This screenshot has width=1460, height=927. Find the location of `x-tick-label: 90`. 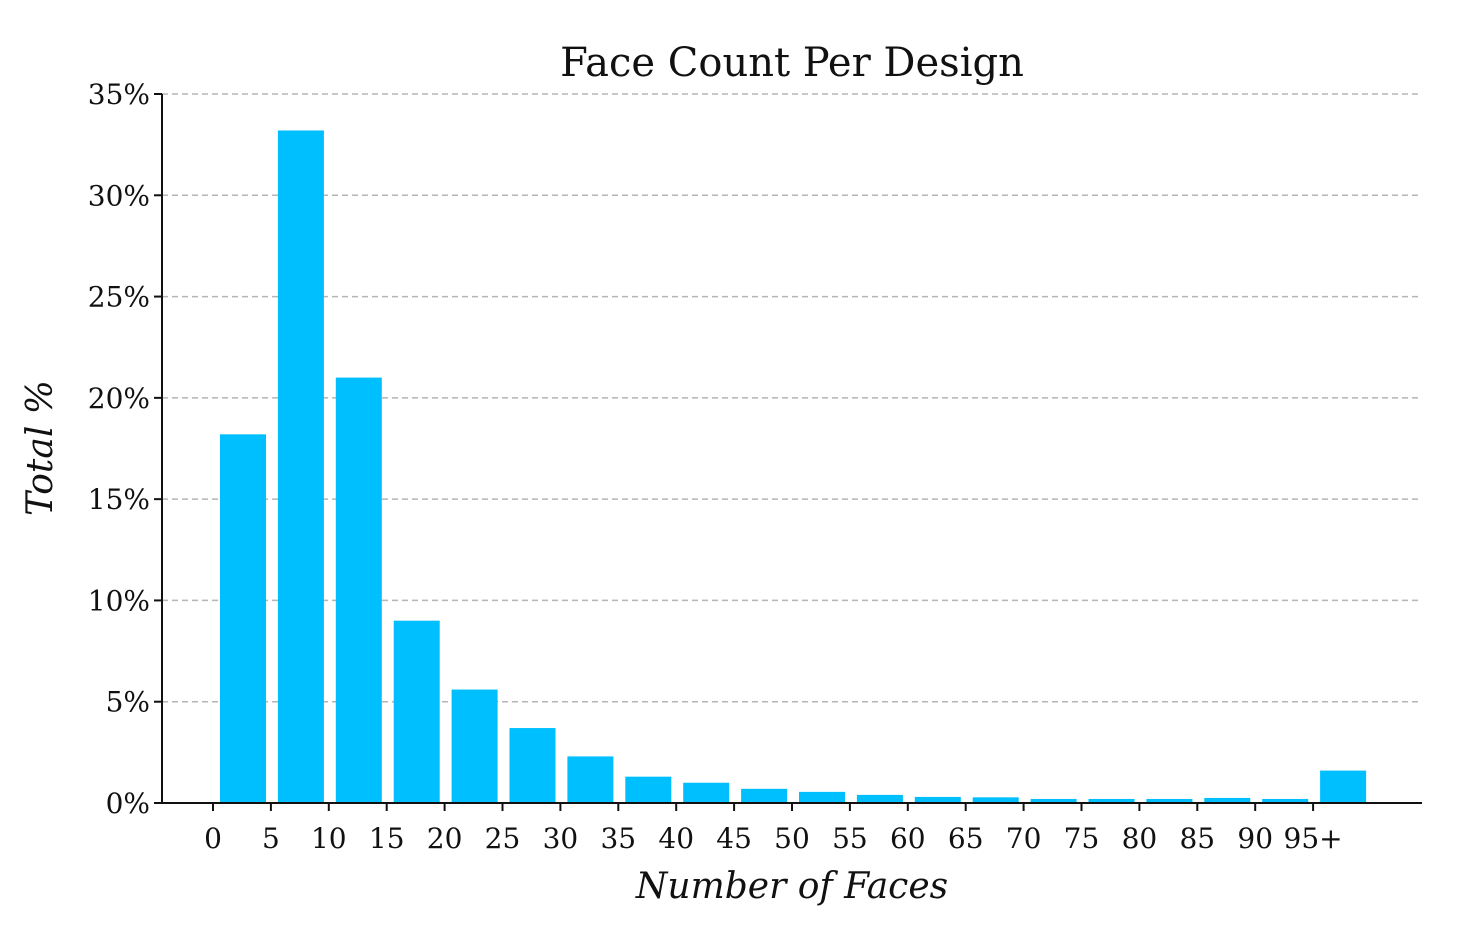

x-tick-label: 90 is located at coordinates (1255, 838).